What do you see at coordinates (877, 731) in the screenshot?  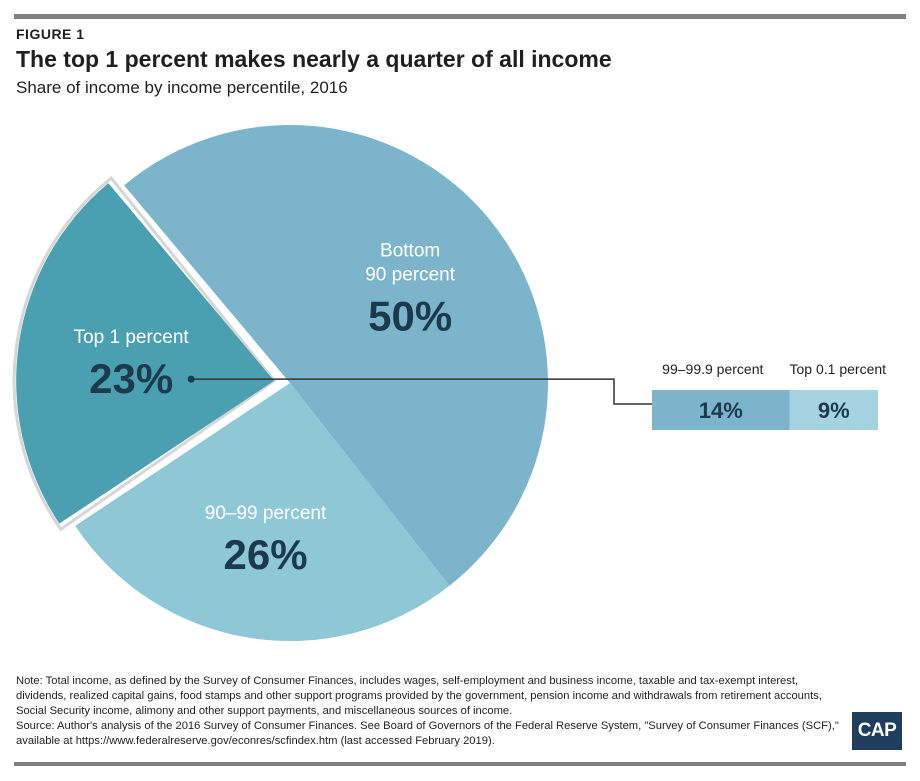 I see `cap-logo: CAP` at bounding box center [877, 731].